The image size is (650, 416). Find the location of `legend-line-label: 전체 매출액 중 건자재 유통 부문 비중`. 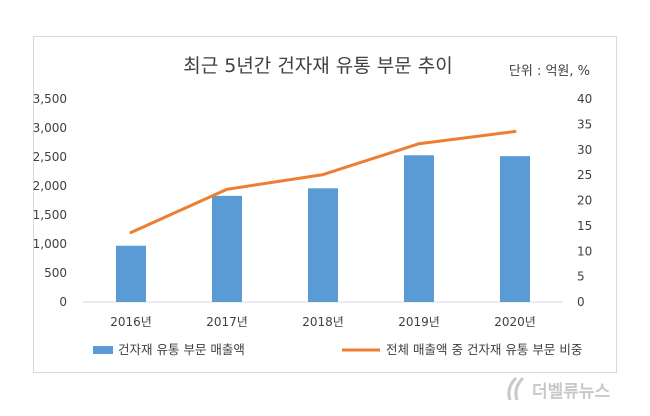

legend-line-label: 전체 매출액 중 건자재 유통 부문 비중 is located at coordinates (484, 349).